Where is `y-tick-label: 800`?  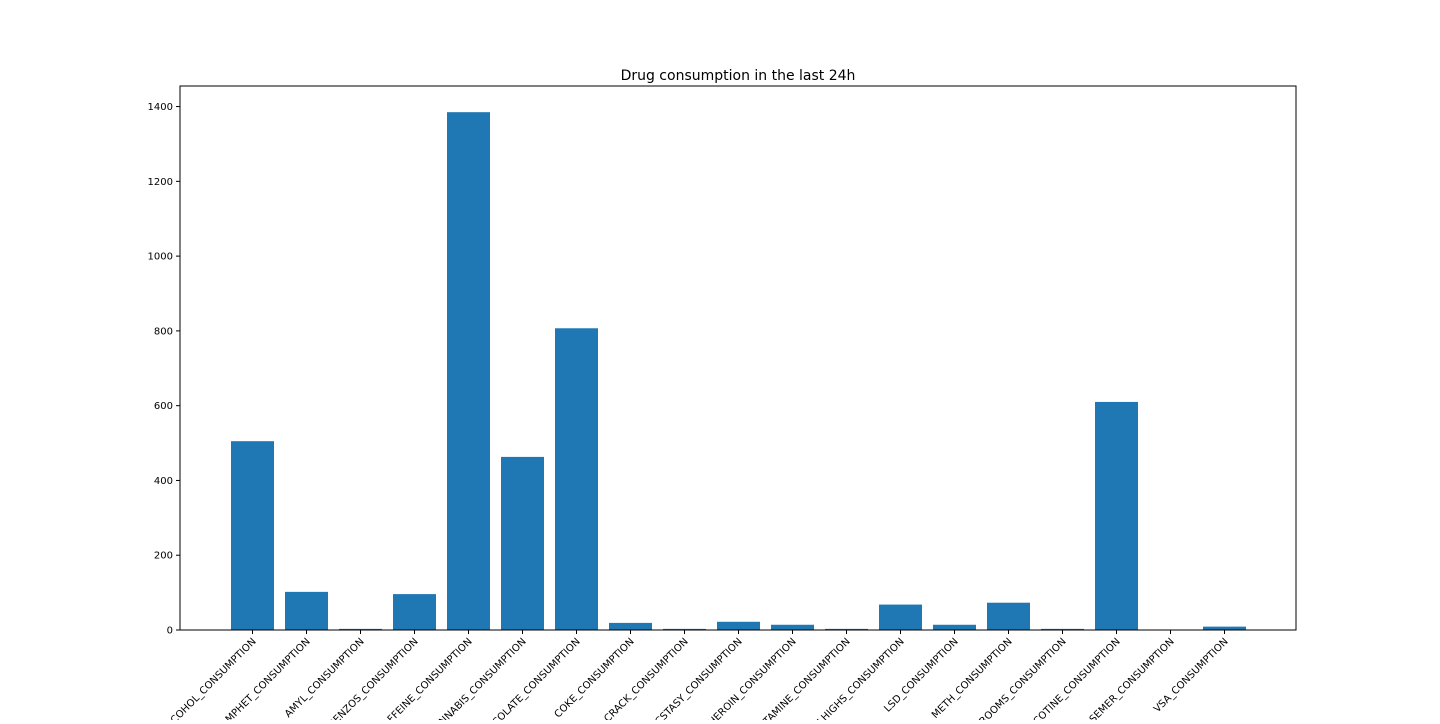
y-tick-label: 800 is located at coordinates (163, 331).